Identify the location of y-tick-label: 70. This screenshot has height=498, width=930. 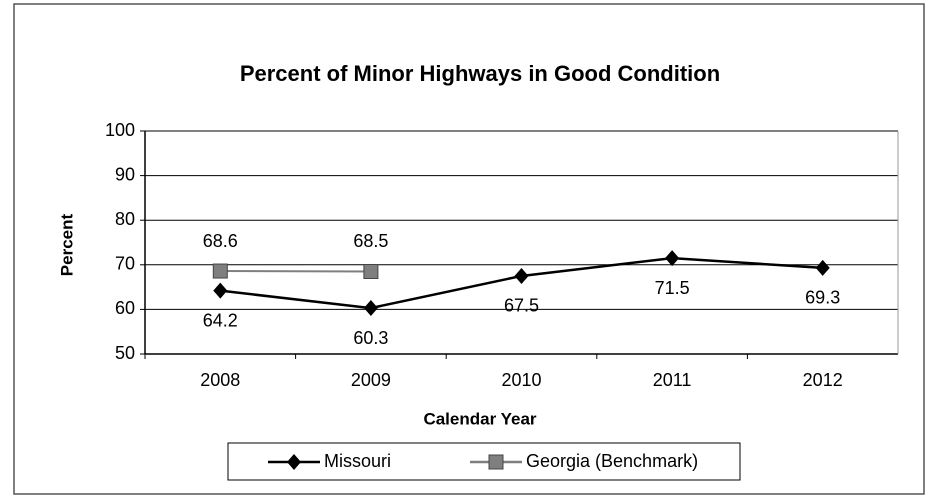
(125, 264).